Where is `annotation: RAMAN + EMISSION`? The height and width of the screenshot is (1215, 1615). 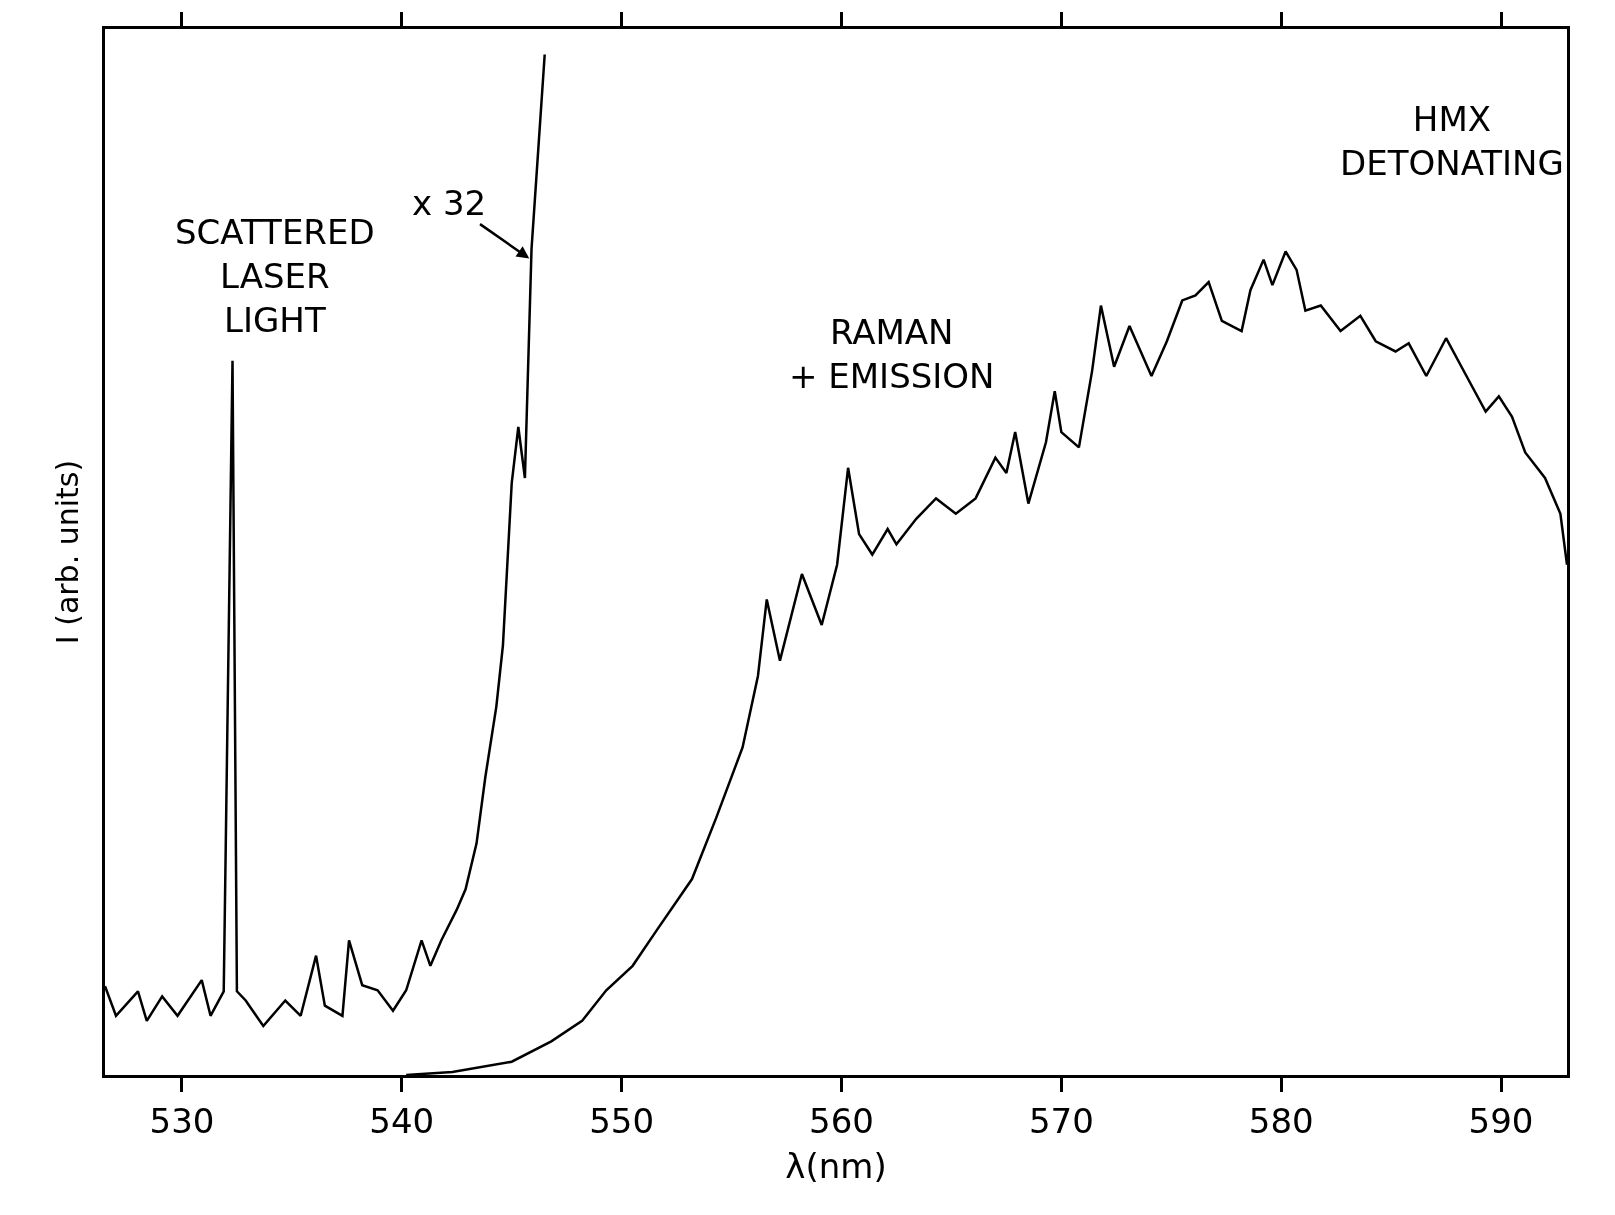 annotation: RAMAN + EMISSION is located at coordinates (892, 354).